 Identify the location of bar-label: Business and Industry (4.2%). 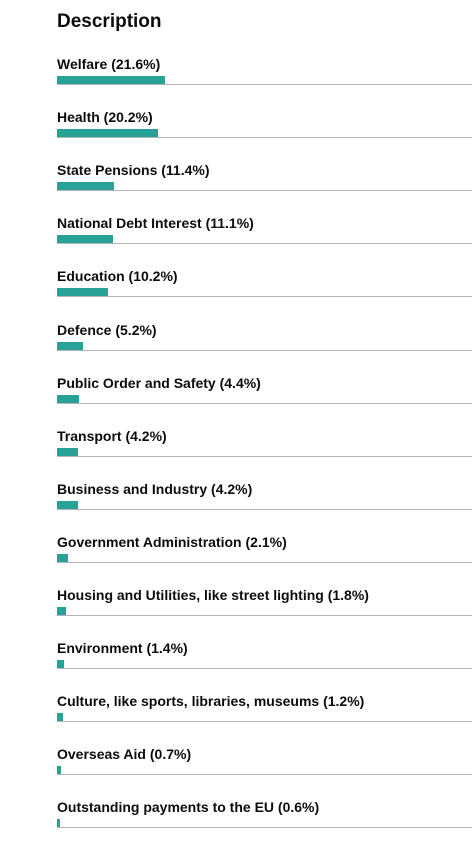
(155, 489).